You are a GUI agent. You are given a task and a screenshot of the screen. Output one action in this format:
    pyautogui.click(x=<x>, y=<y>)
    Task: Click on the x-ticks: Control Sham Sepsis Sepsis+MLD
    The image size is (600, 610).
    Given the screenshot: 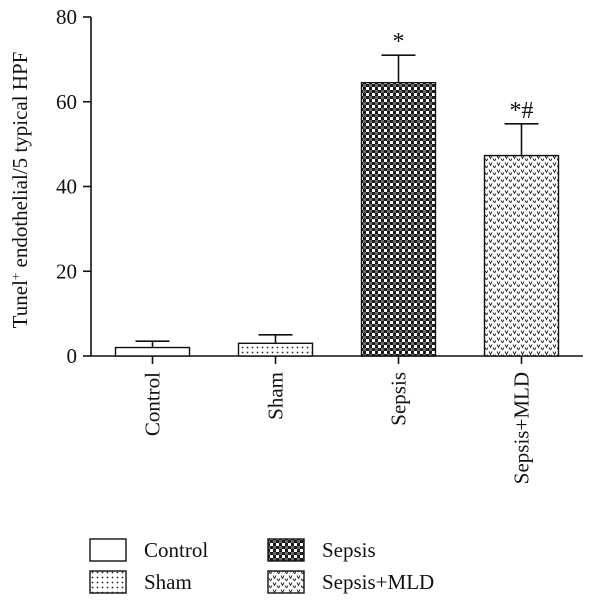 What is the action you would take?
    pyautogui.click(x=337, y=420)
    